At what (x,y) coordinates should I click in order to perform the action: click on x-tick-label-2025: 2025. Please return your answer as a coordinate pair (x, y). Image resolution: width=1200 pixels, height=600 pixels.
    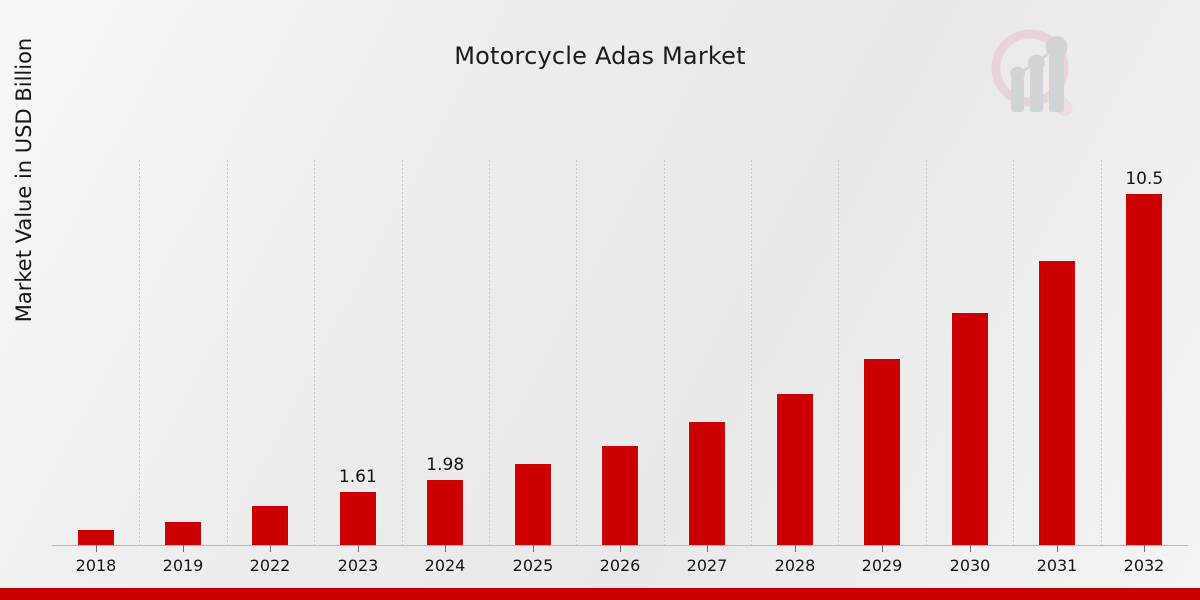
    Looking at the image, I should click on (533, 565).